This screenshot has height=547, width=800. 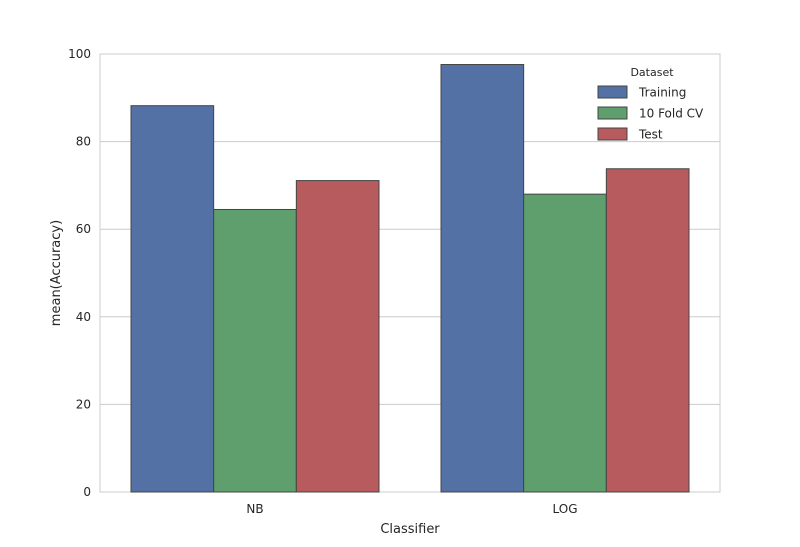 I want to click on y-tick-label: 40, so click(x=83, y=317).